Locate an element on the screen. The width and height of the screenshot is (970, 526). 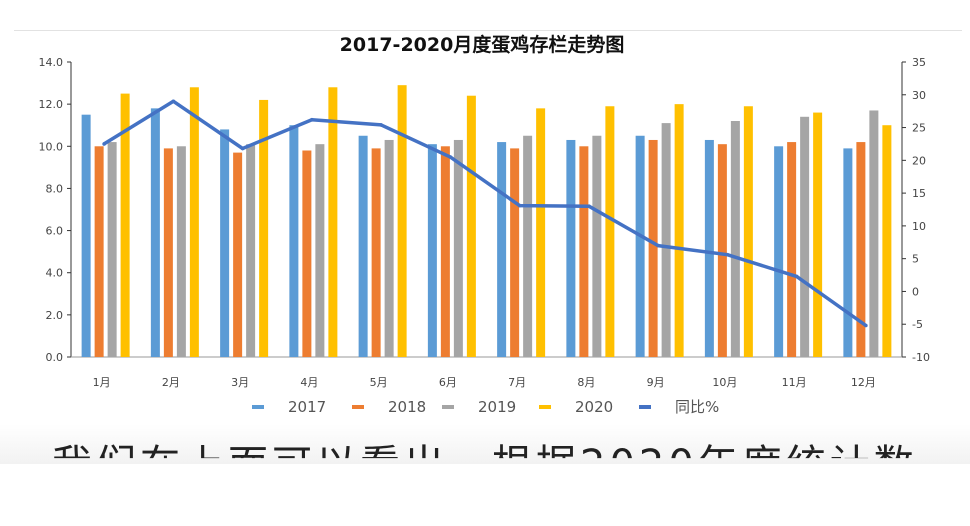
chart-title: 2017-2020月度蛋鸡存栏走势图 is located at coordinates (482, 44).